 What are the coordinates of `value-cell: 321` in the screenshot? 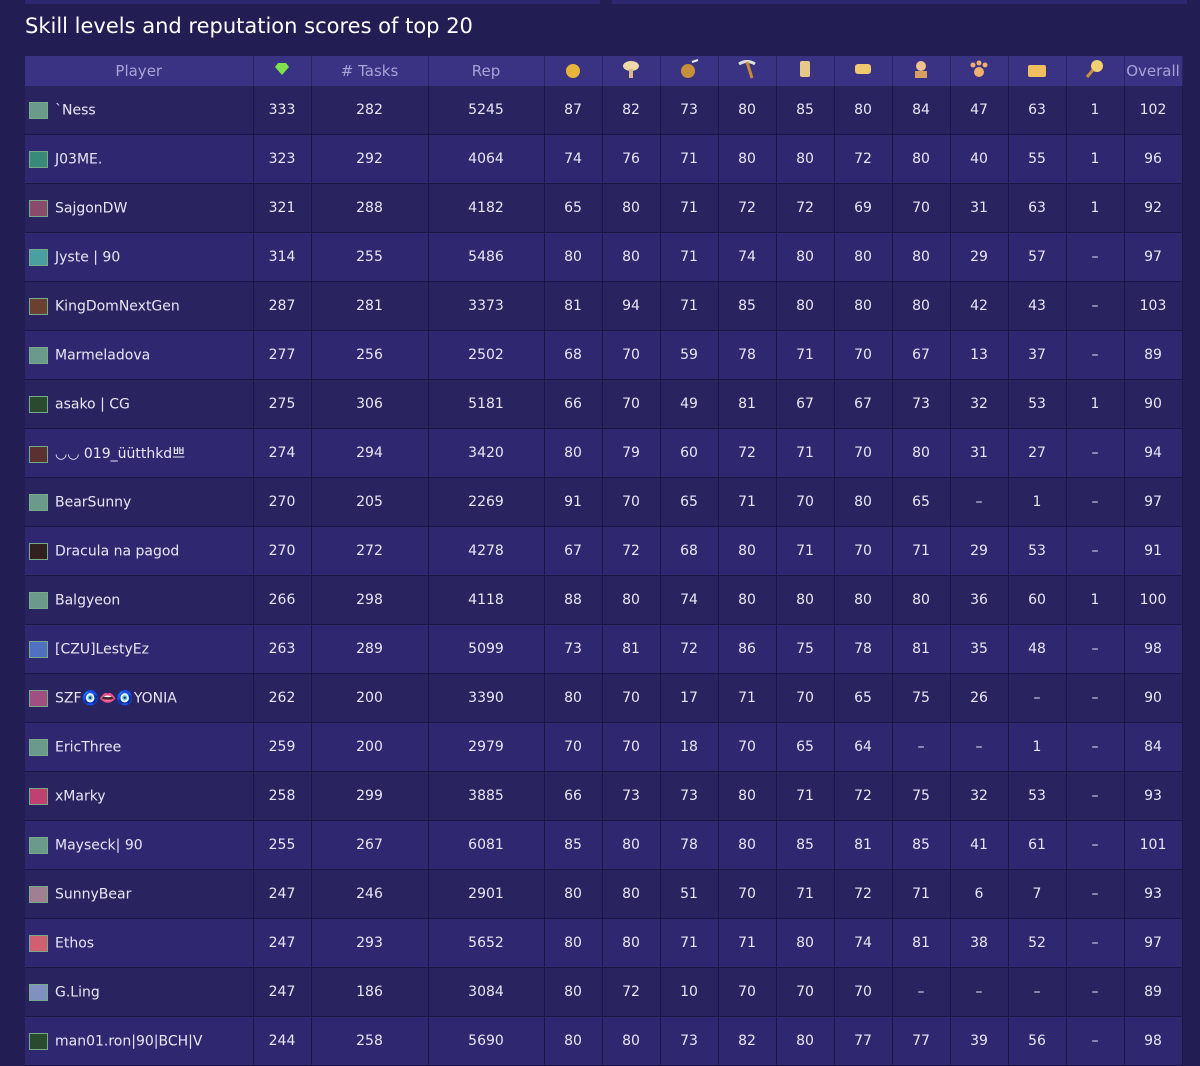 It's located at (282, 208).